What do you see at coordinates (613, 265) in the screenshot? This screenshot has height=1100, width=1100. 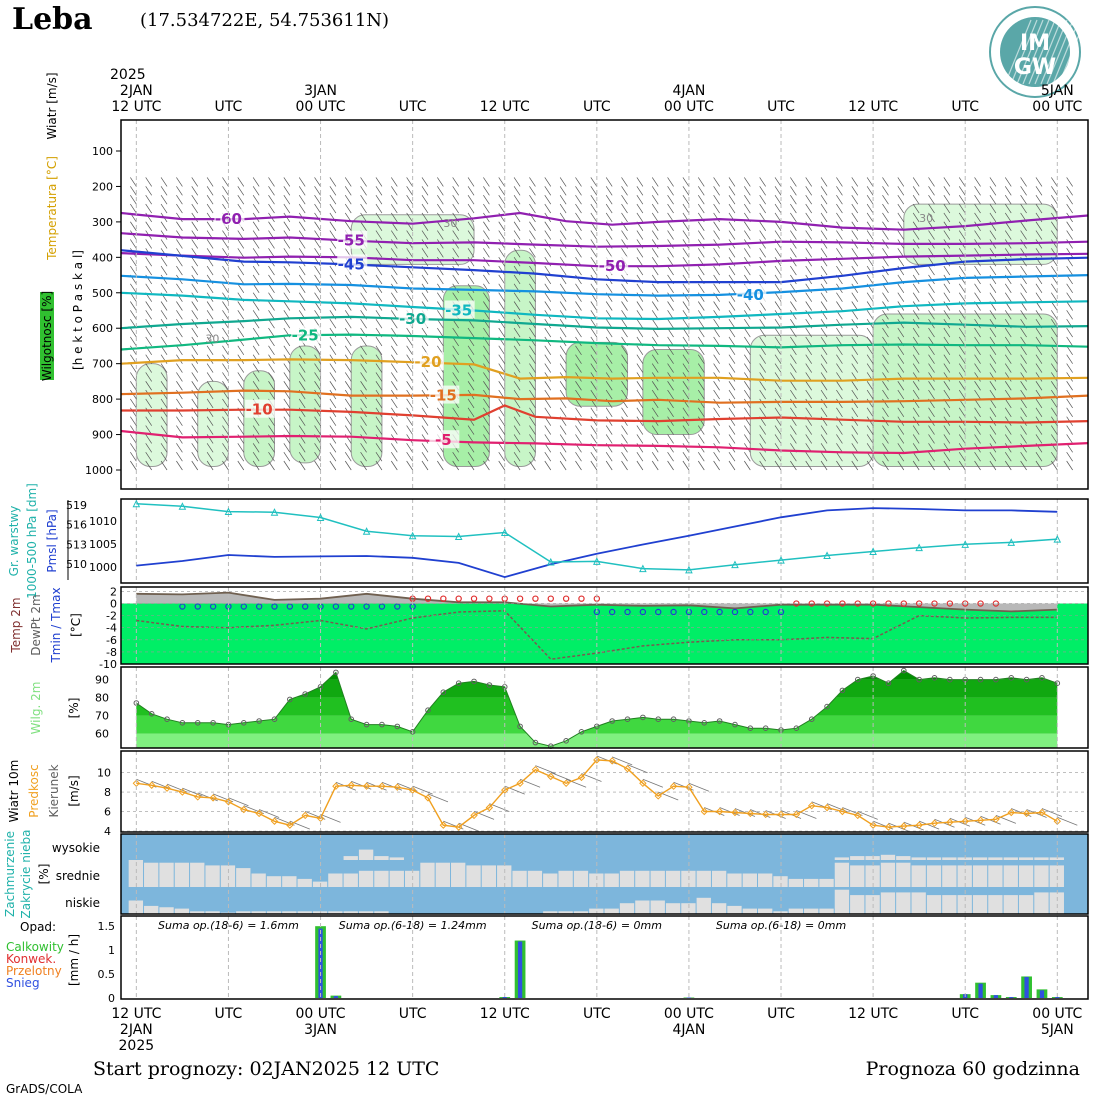 I see `isotherm-label-bg` at bounding box center [613, 265].